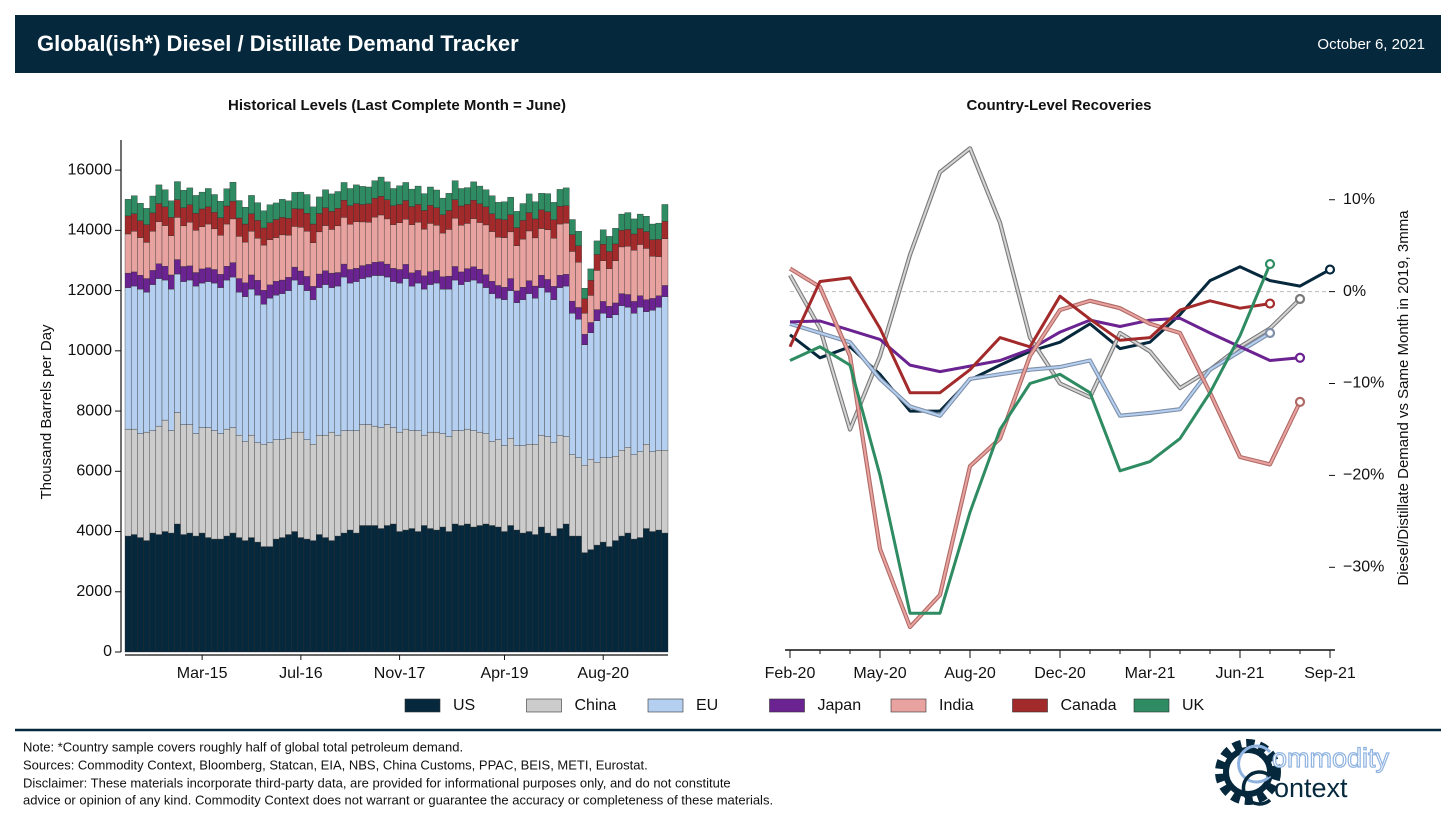  I want to click on y-tick-label: 0%, so click(1354, 291).